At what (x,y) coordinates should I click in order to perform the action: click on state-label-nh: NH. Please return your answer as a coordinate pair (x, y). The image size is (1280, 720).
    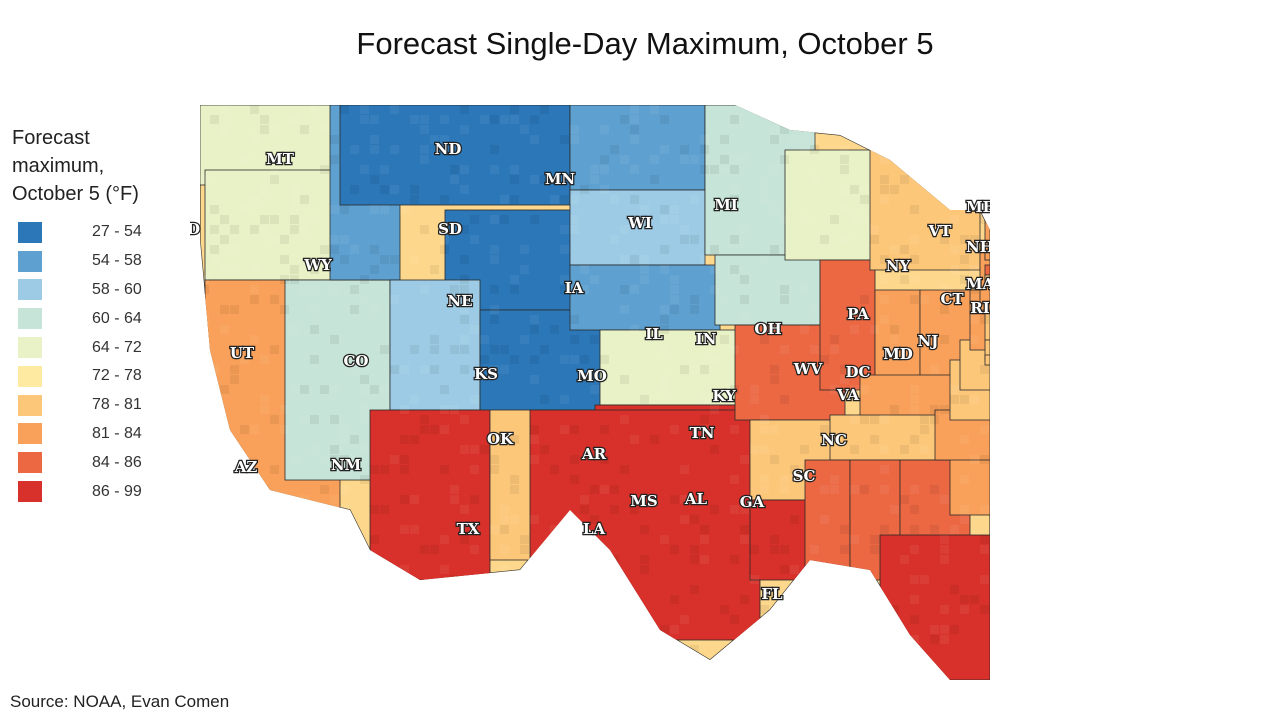
    Looking at the image, I should click on (978, 247).